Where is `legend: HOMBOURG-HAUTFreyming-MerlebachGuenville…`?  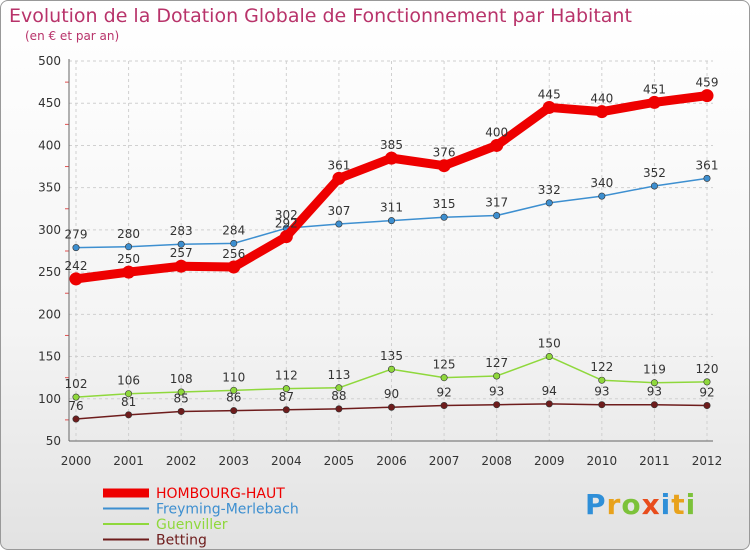 legend: HOMBOURG-HAUTFreyming-MerlebachGuenville… is located at coordinates (201, 517).